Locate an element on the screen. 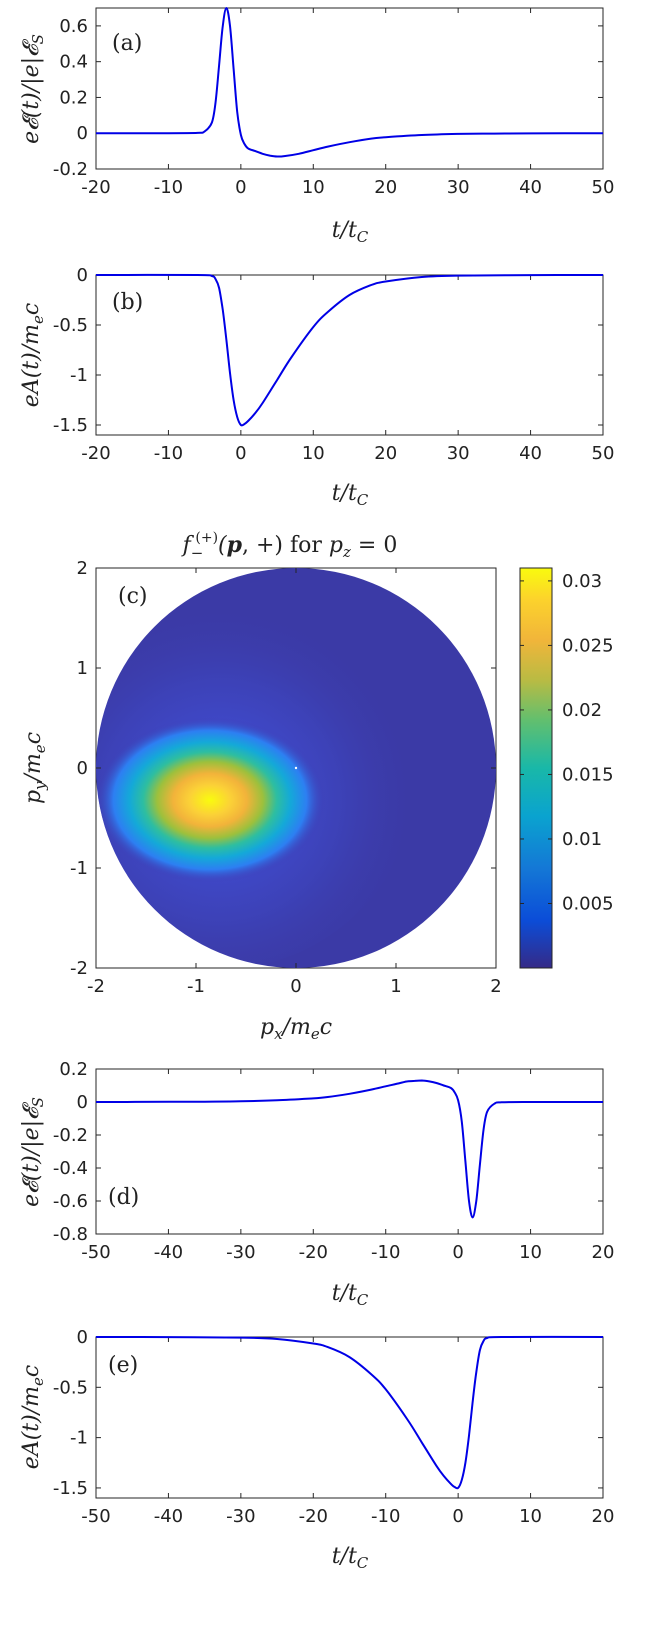  y-tick-label-d: -0.8 is located at coordinates (70, 1234).